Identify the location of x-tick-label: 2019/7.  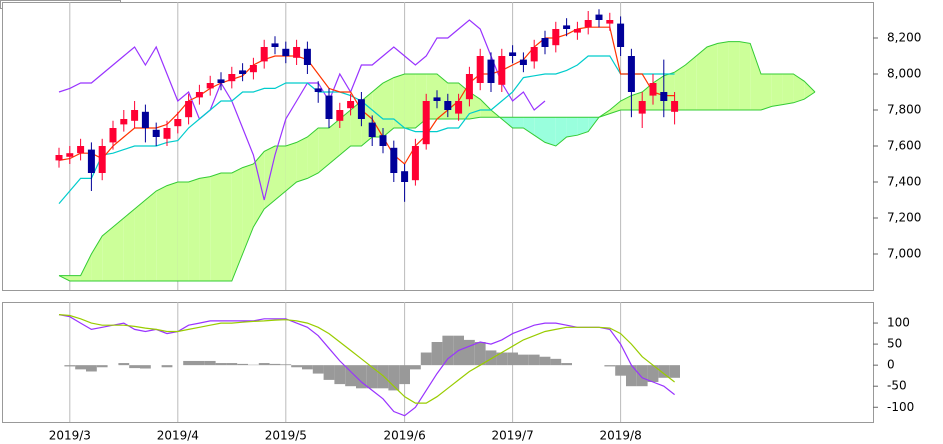
(512, 436).